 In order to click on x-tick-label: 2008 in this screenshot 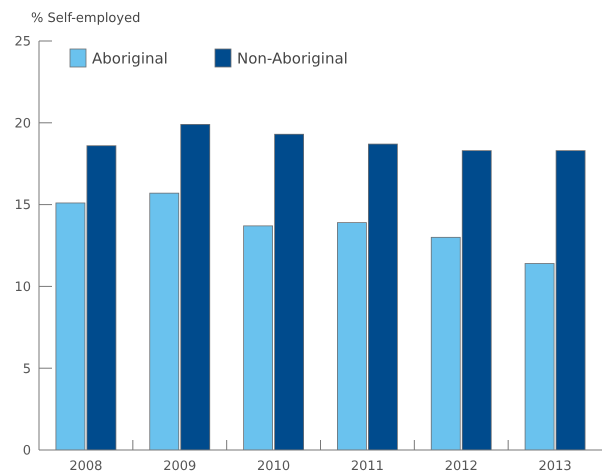, I will do `click(85, 466)`.